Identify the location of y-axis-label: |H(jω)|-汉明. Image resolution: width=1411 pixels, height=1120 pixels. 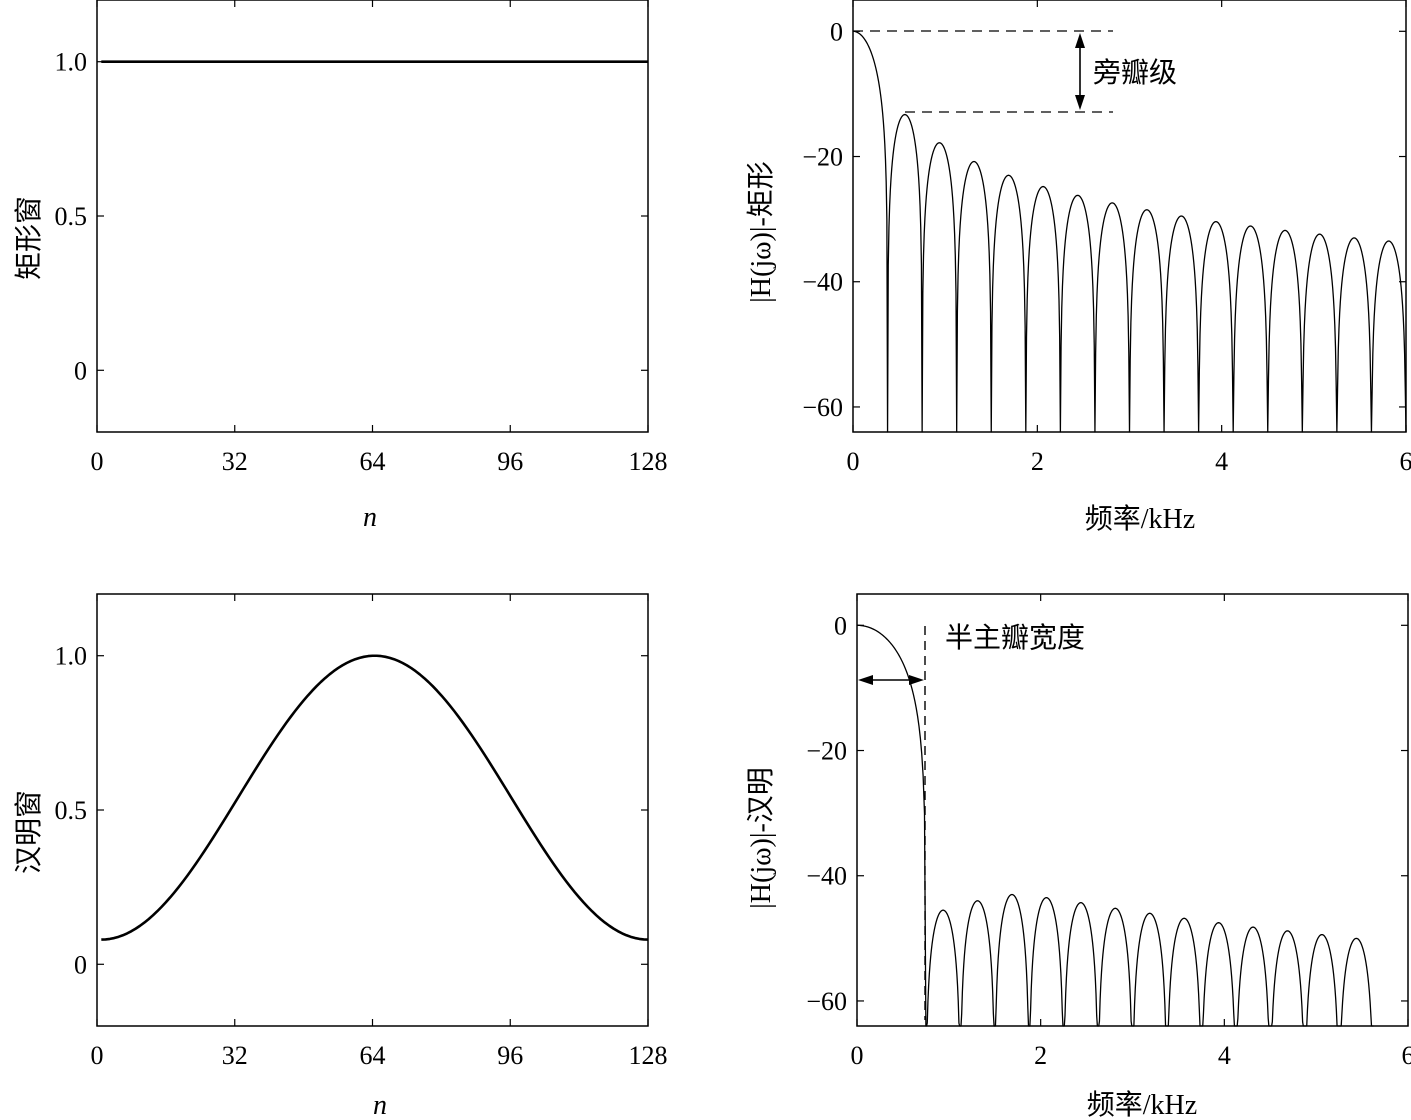
(761, 838).